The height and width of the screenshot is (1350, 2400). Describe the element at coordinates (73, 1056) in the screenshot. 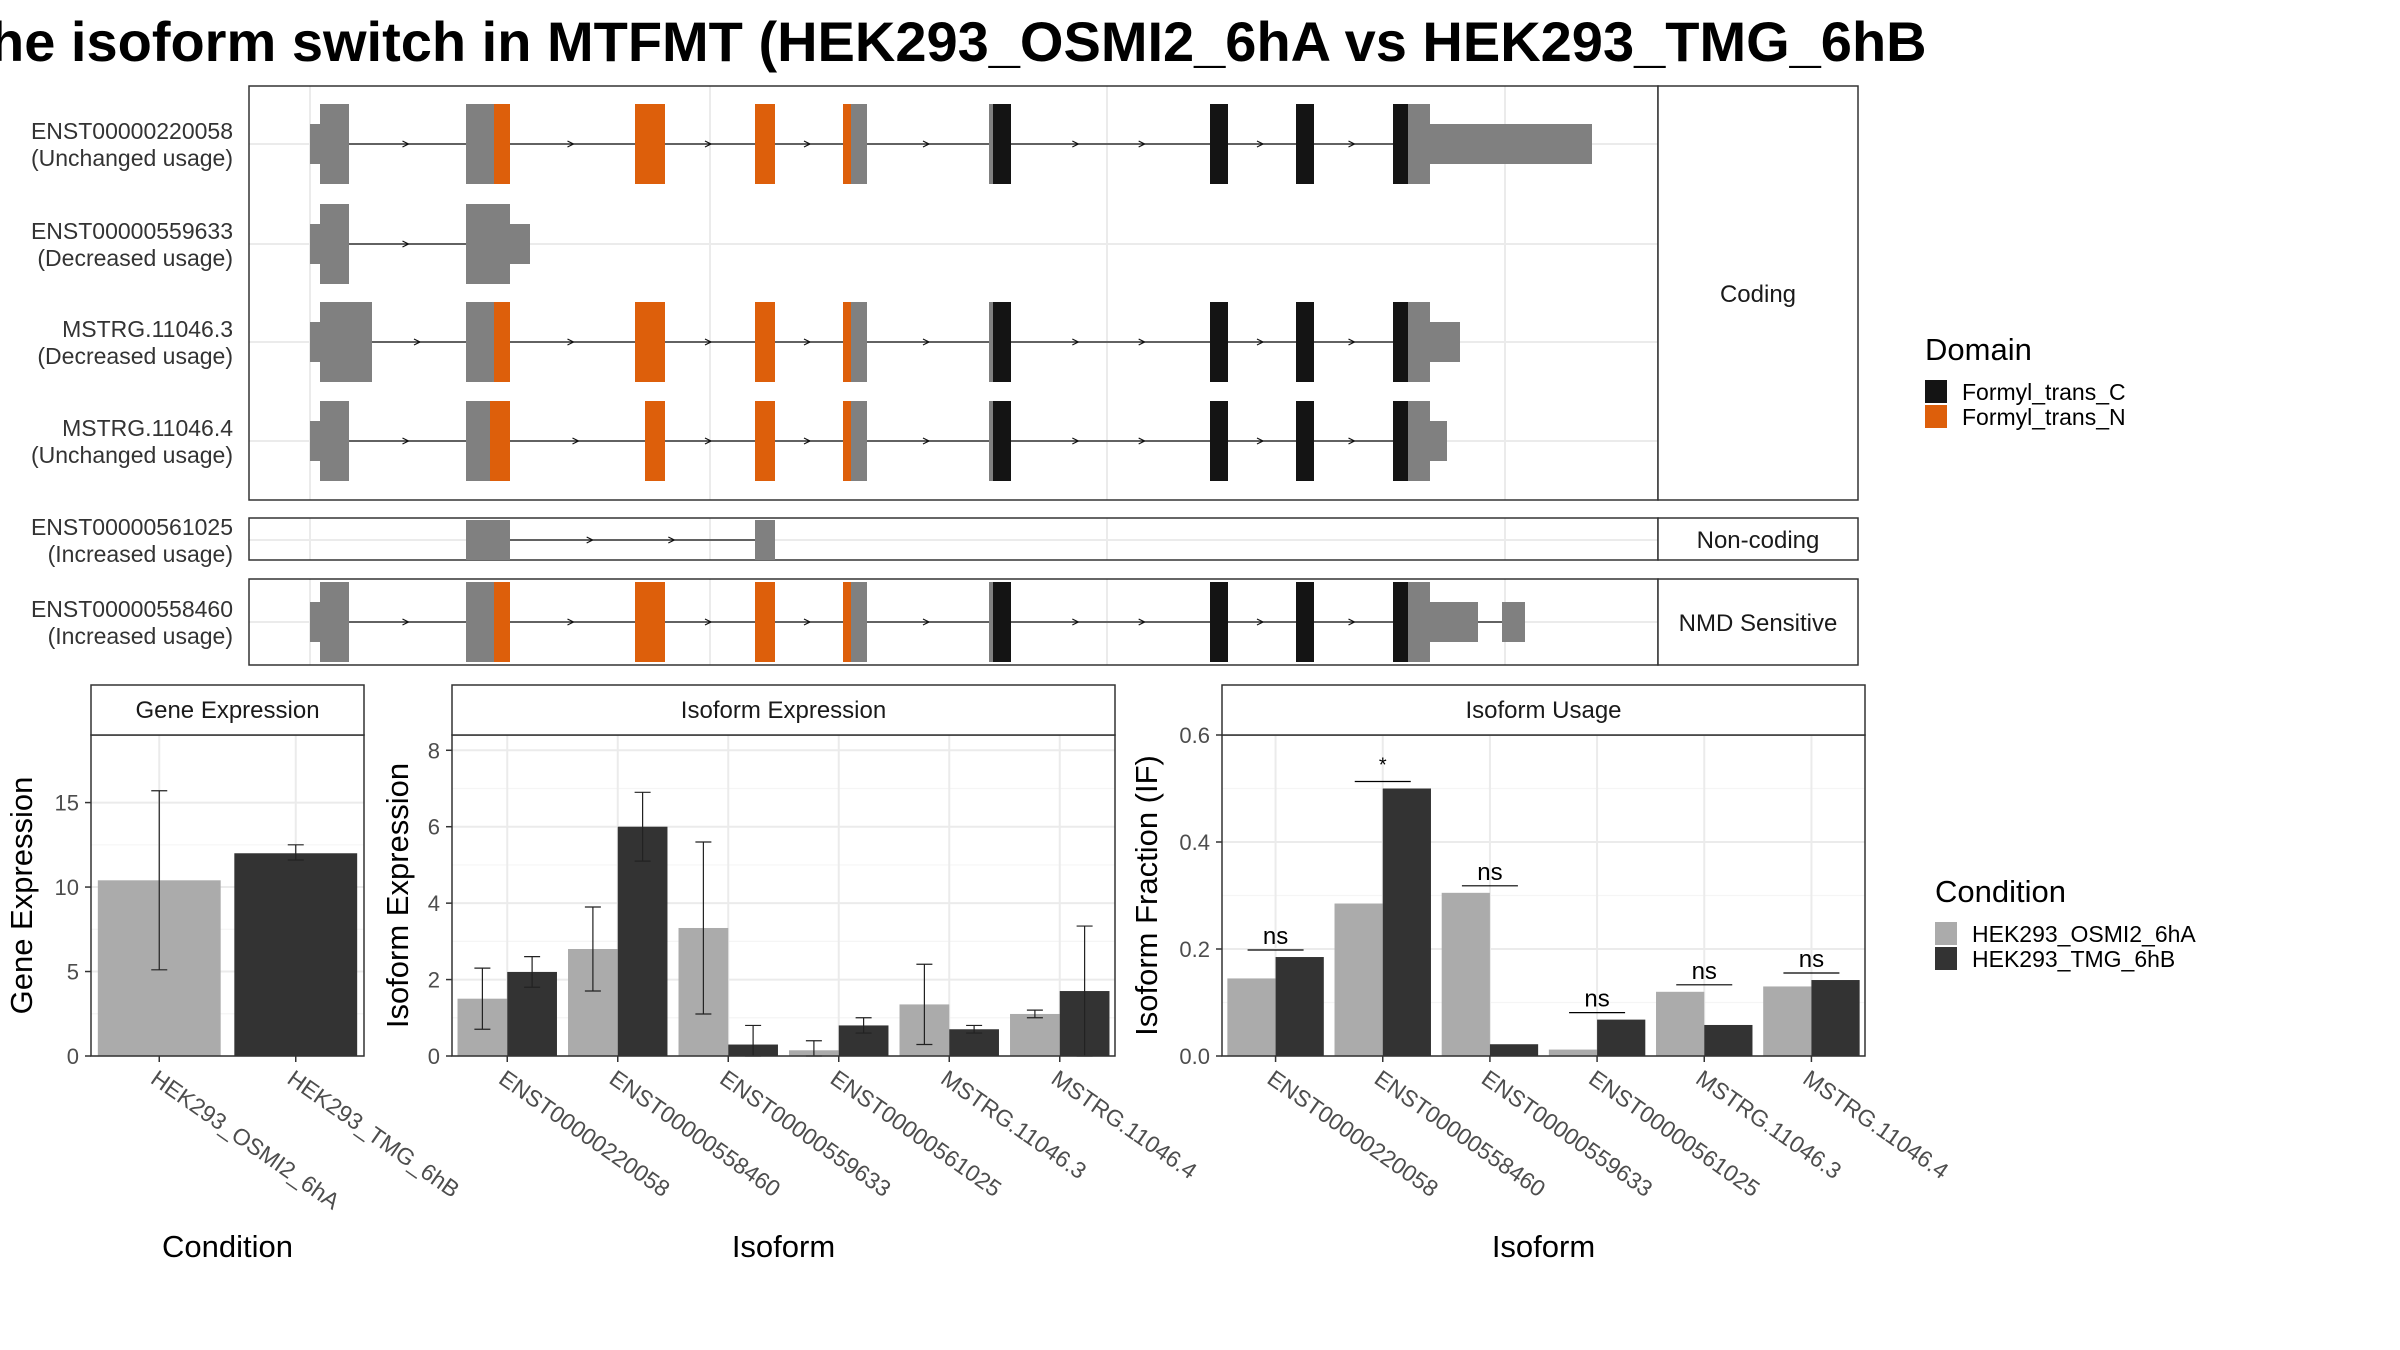

I see `y-tick-label: 0` at that location.